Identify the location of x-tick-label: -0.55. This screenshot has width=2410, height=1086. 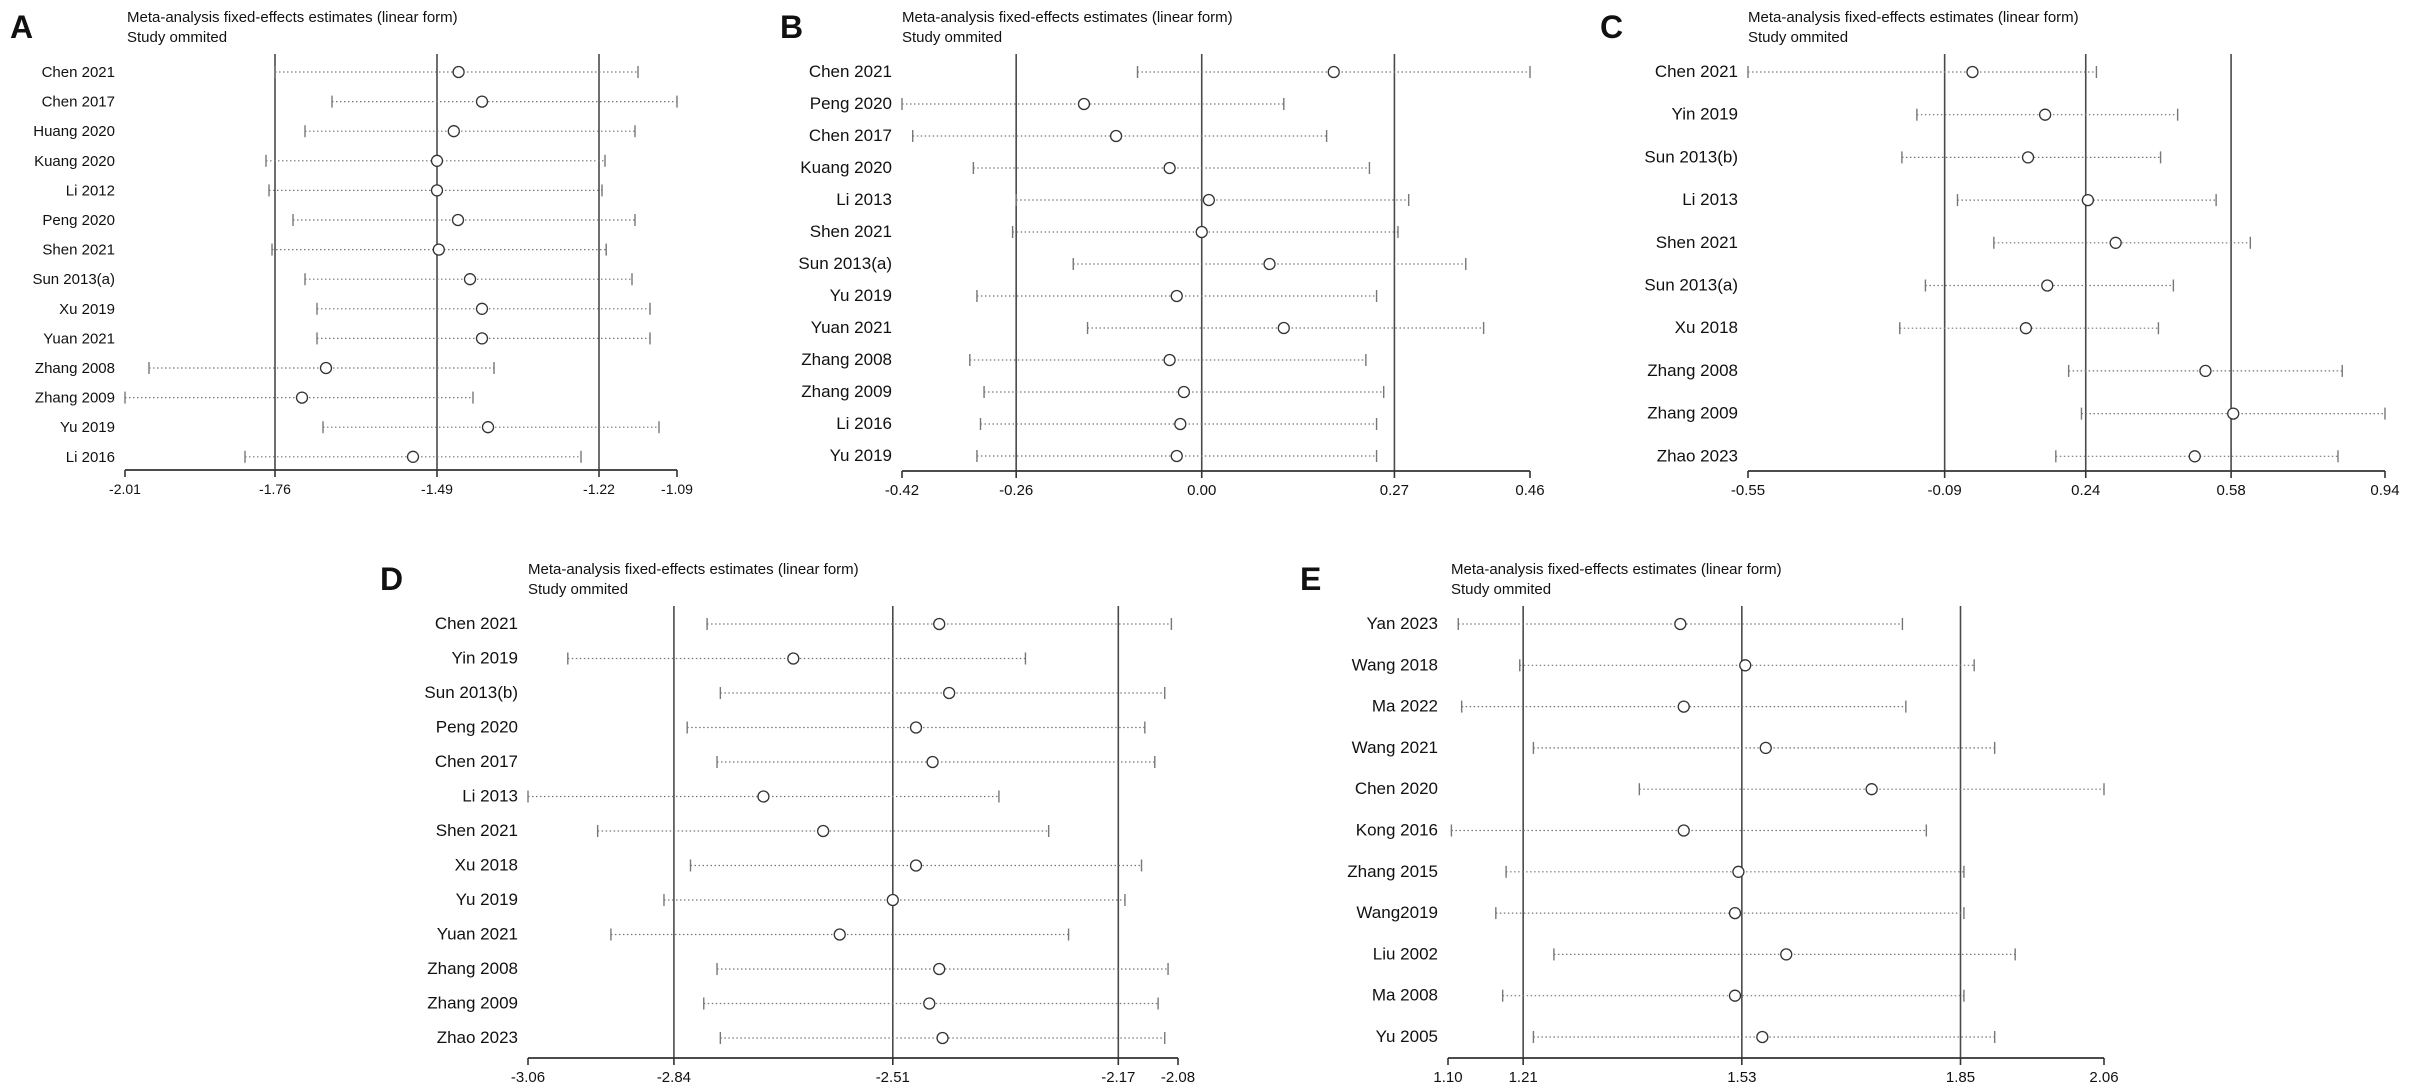
(1748, 490).